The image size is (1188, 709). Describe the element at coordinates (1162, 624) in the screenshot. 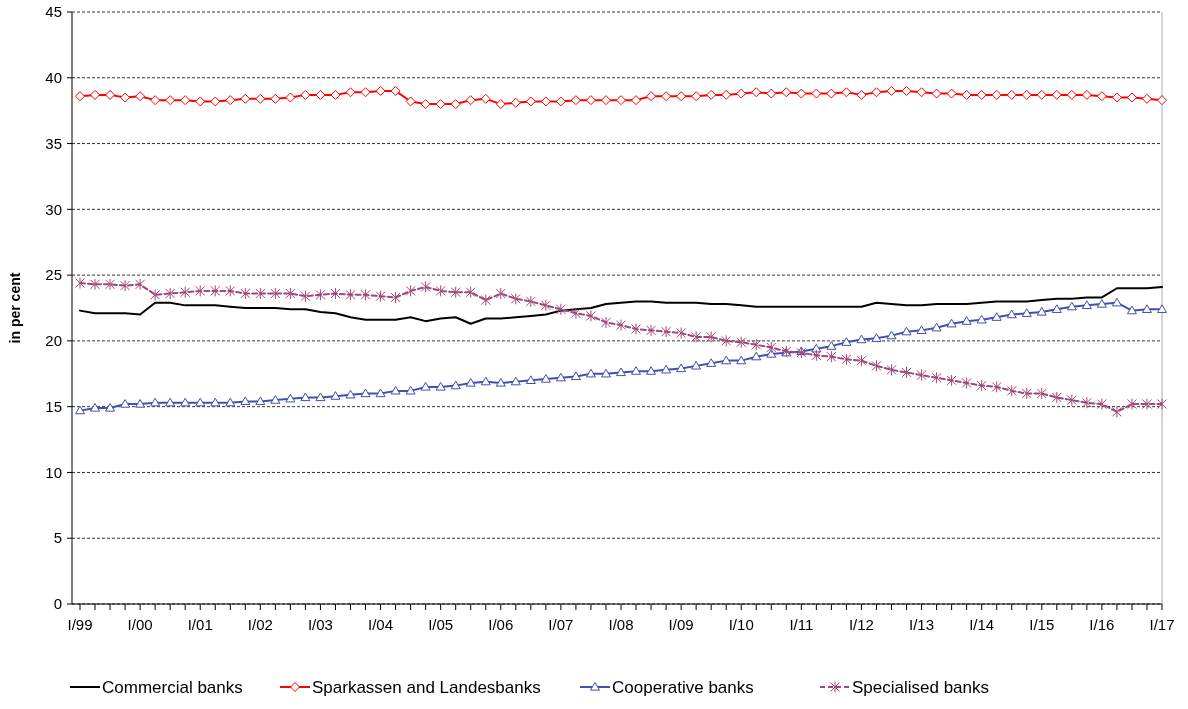

I see `x-tick-label: I/17` at that location.